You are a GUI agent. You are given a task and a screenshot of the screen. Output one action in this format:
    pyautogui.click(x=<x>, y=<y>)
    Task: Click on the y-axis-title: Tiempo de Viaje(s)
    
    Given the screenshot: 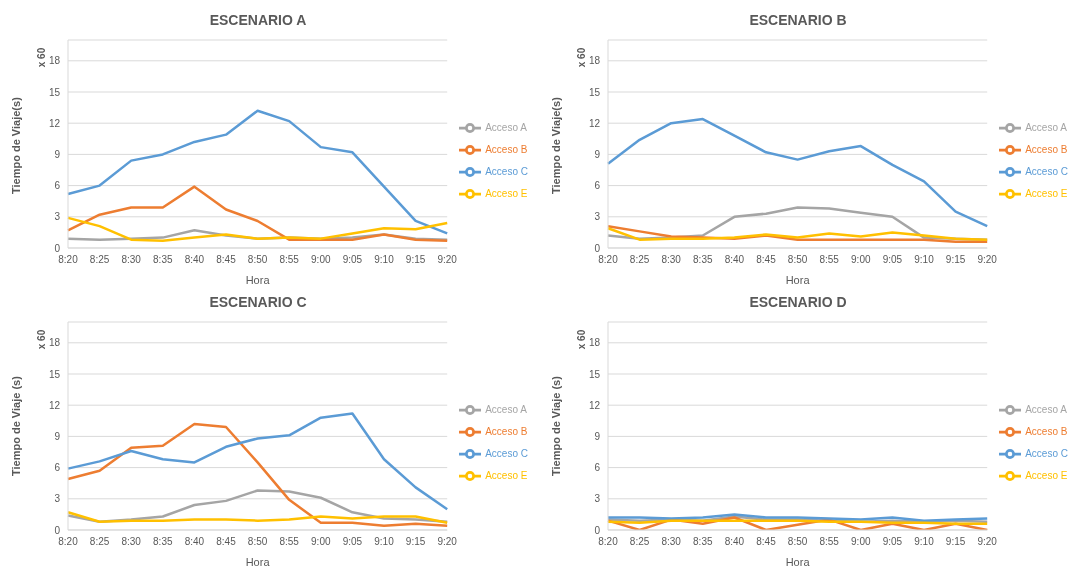 What is the action you would take?
    pyautogui.click(x=15, y=145)
    